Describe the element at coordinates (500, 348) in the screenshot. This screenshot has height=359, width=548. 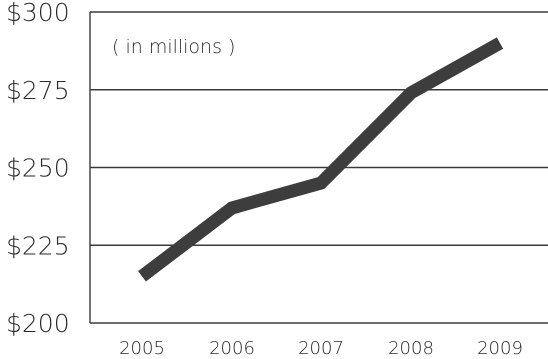
I see `x-tick-label: 2009` at that location.